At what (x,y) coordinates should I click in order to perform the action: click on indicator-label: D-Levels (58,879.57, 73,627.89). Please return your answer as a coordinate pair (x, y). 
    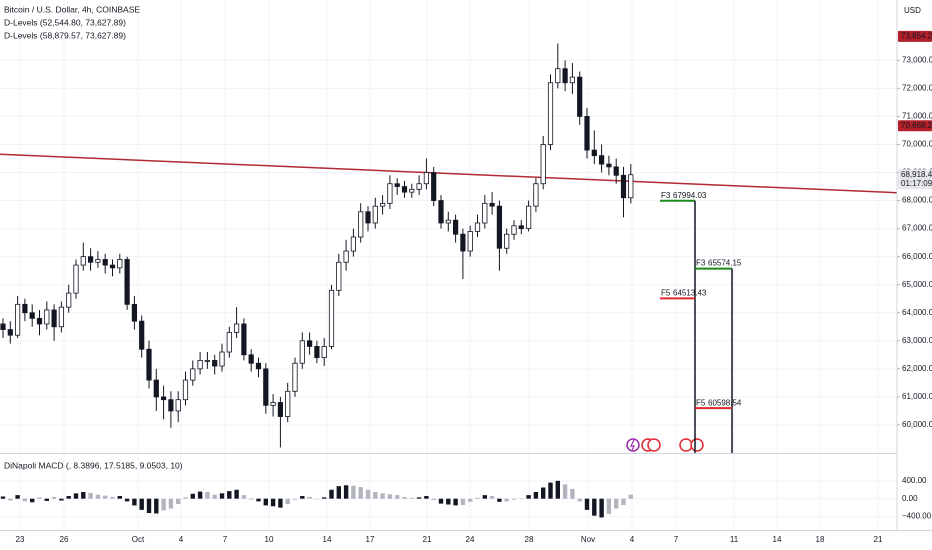
    Looking at the image, I should click on (65, 35).